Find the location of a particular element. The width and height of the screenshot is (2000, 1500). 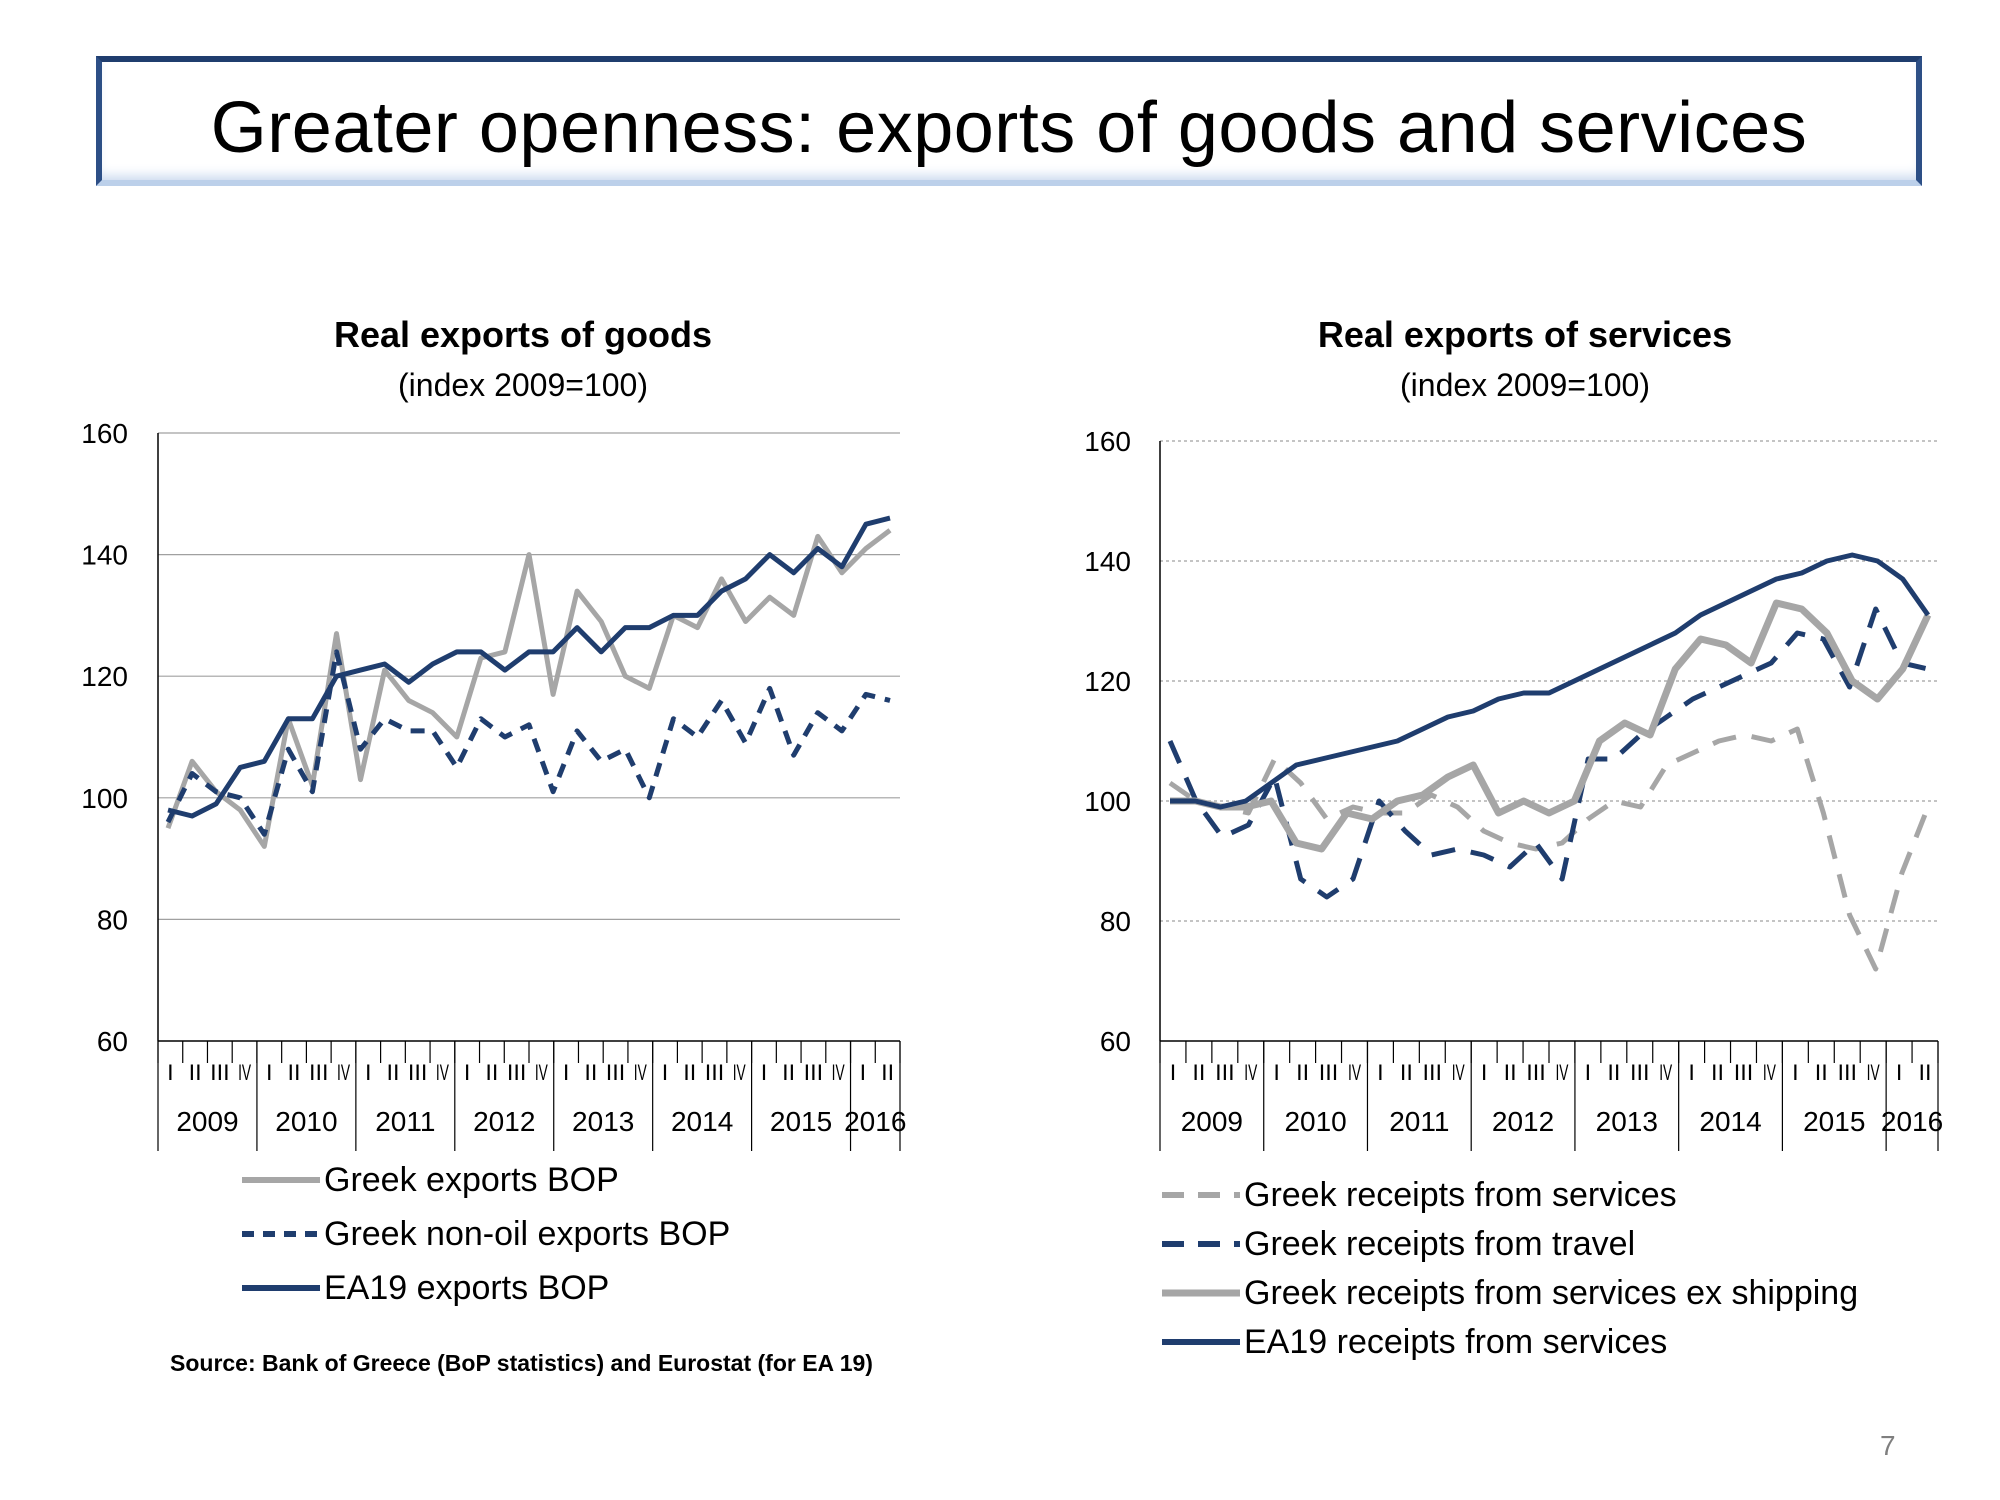

series-line-greek-receipts-from-travel is located at coordinates (1548, 753).